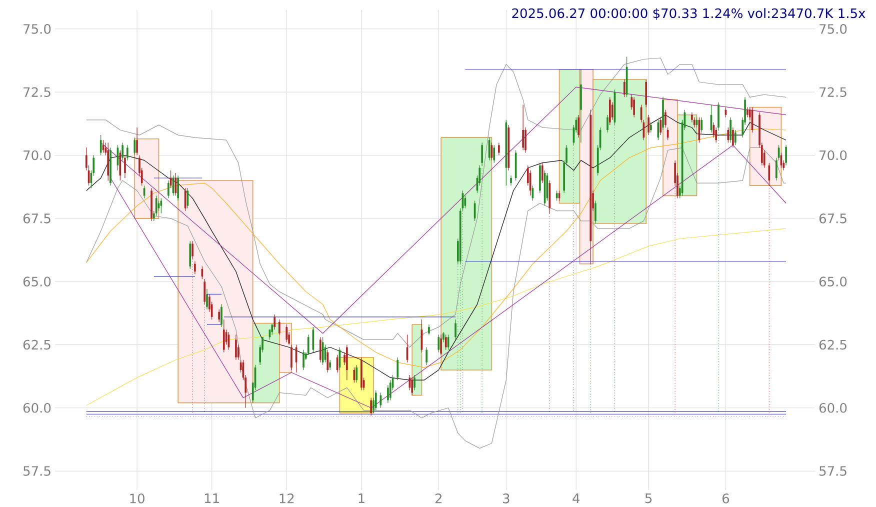  Describe the element at coordinates (287, 499) in the screenshot. I see `x-tick-label: 12` at that location.